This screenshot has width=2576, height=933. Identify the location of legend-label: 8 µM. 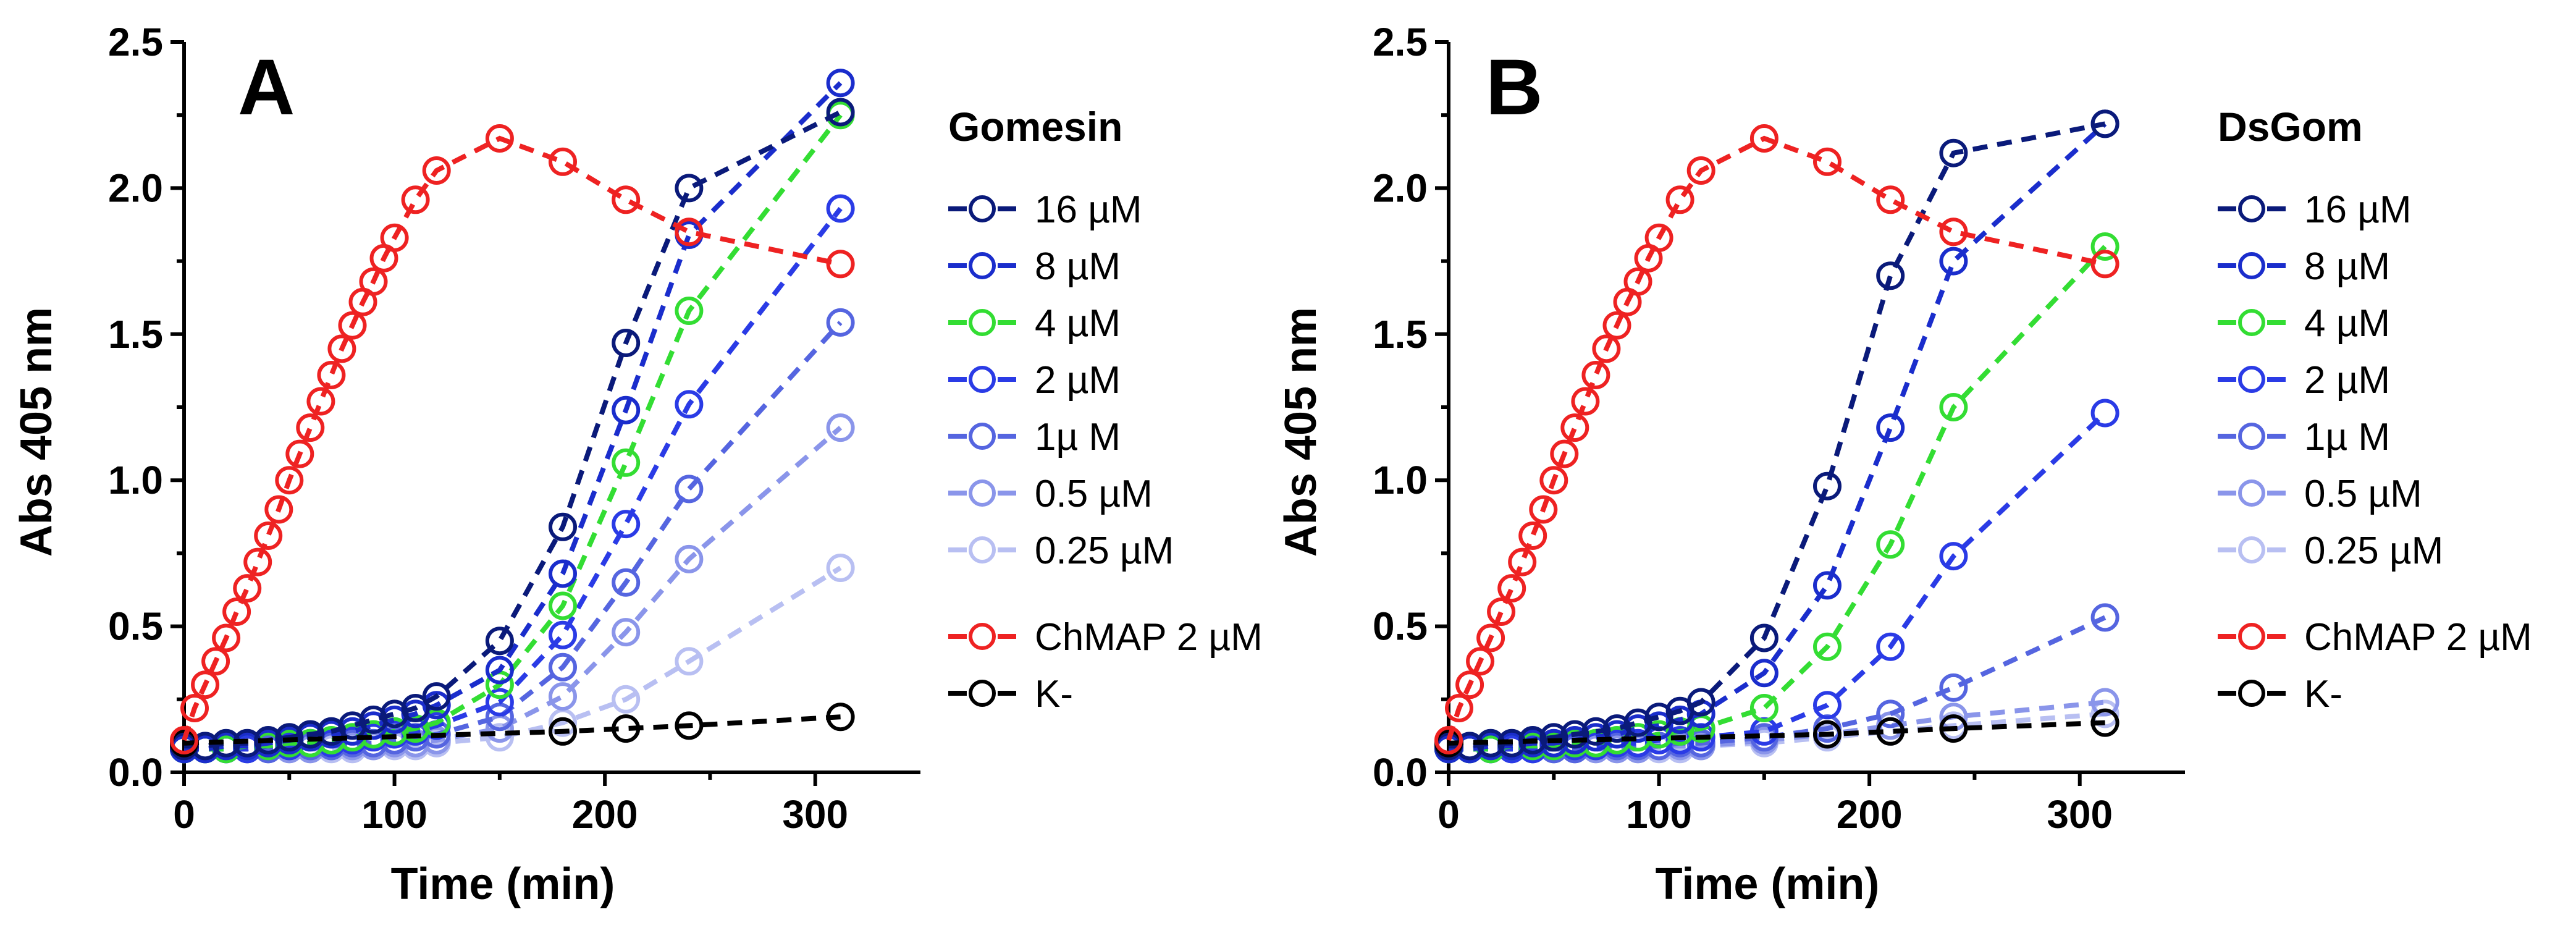
(1078, 266).